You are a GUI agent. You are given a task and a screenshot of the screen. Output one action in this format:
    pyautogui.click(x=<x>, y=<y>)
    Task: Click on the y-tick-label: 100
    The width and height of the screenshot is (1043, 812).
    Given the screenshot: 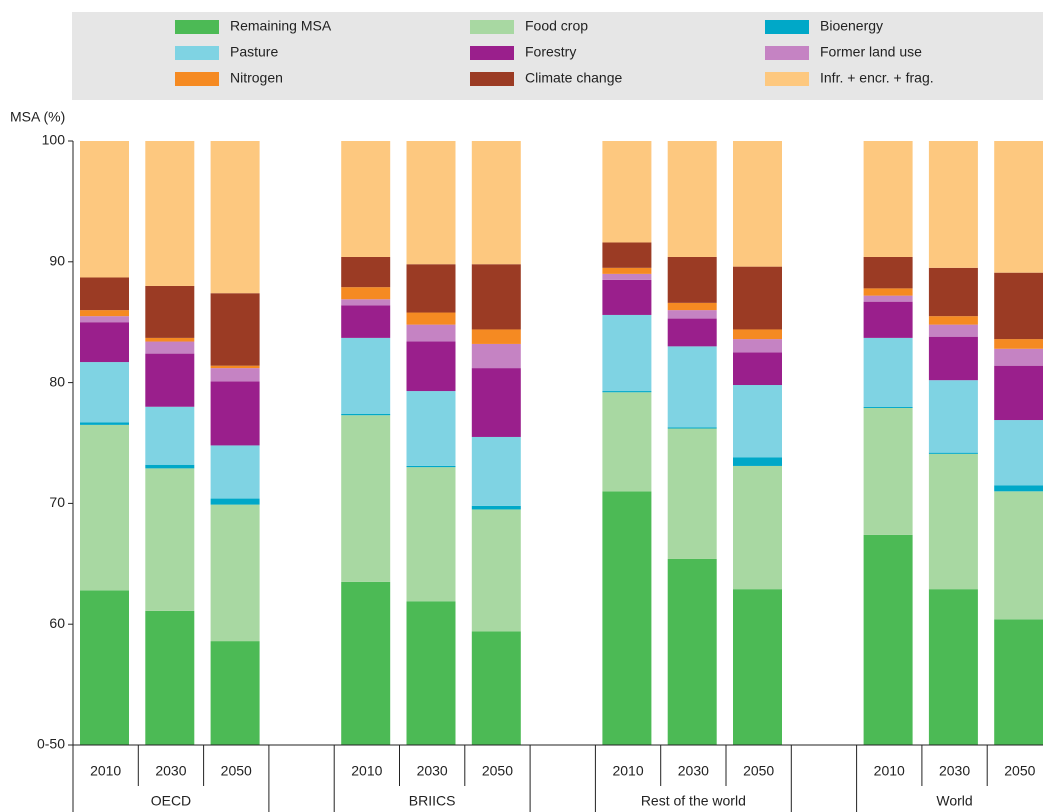 What is the action you would take?
    pyautogui.click(x=54, y=140)
    